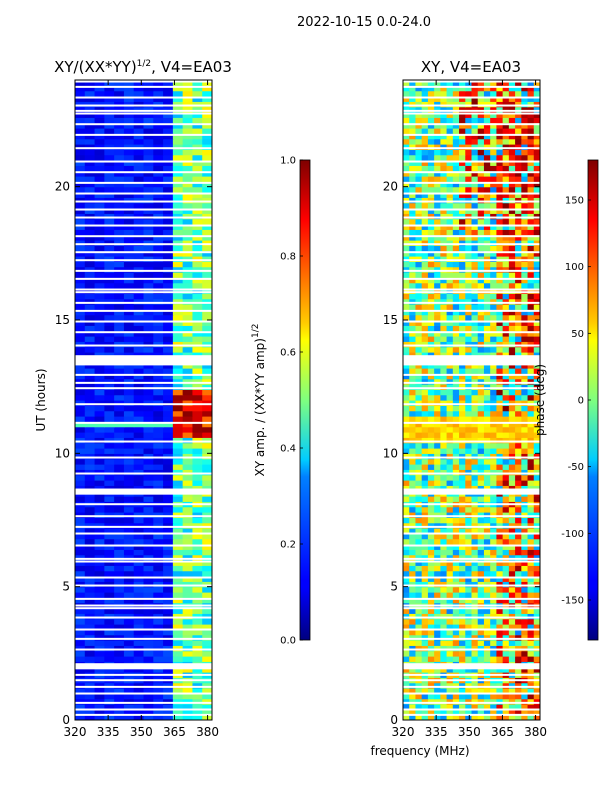  Describe the element at coordinates (471, 201) in the screenshot. I see `data-gap-row` at that location.